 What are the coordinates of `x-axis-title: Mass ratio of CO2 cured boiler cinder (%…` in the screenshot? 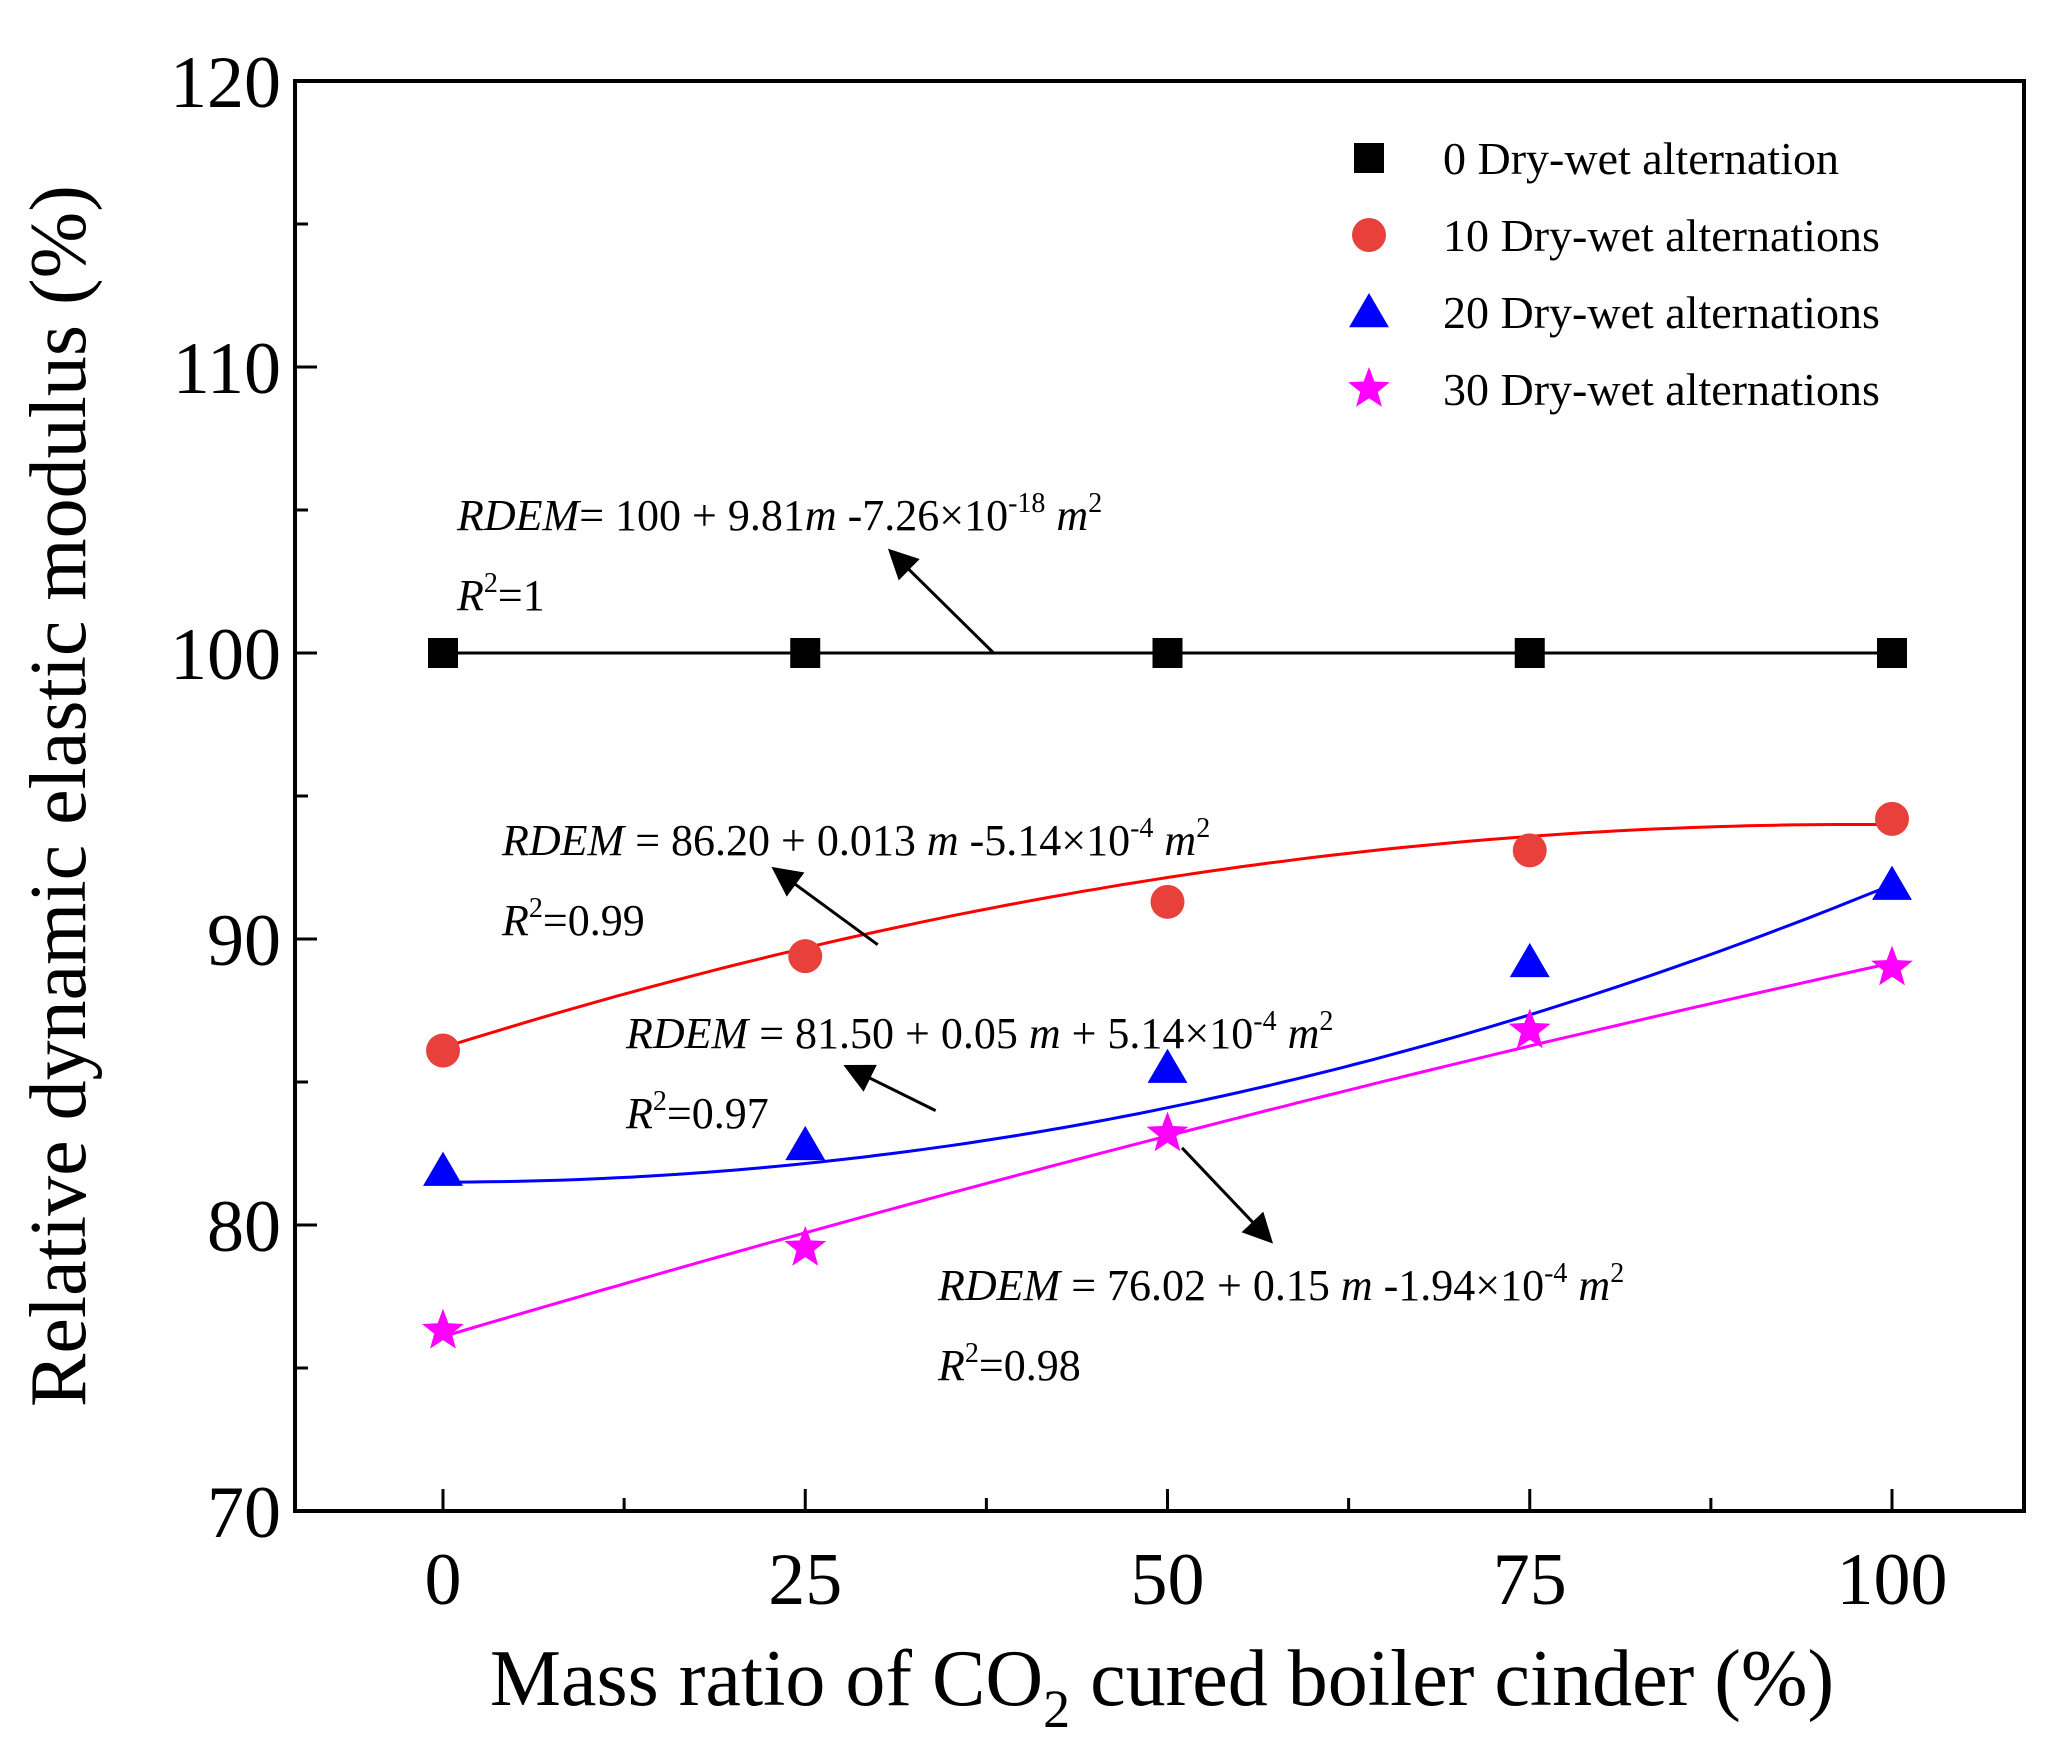 It's located at (1162, 1687).